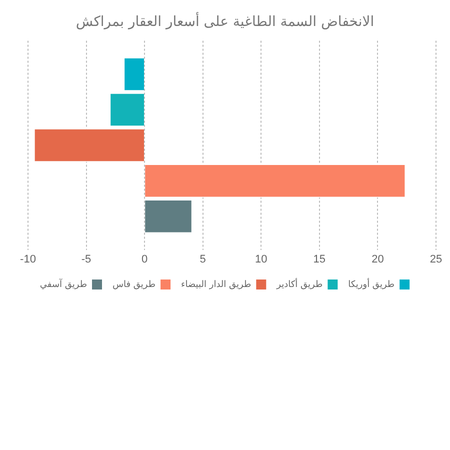  I want to click on legend-label: طريق أوريكا, so click(371, 284).